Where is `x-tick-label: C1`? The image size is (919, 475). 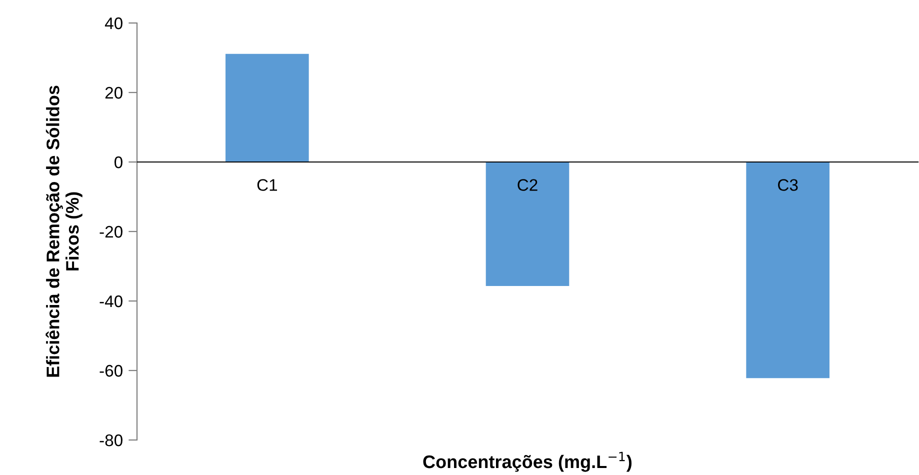 x-tick-label: C1 is located at coordinates (267, 185).